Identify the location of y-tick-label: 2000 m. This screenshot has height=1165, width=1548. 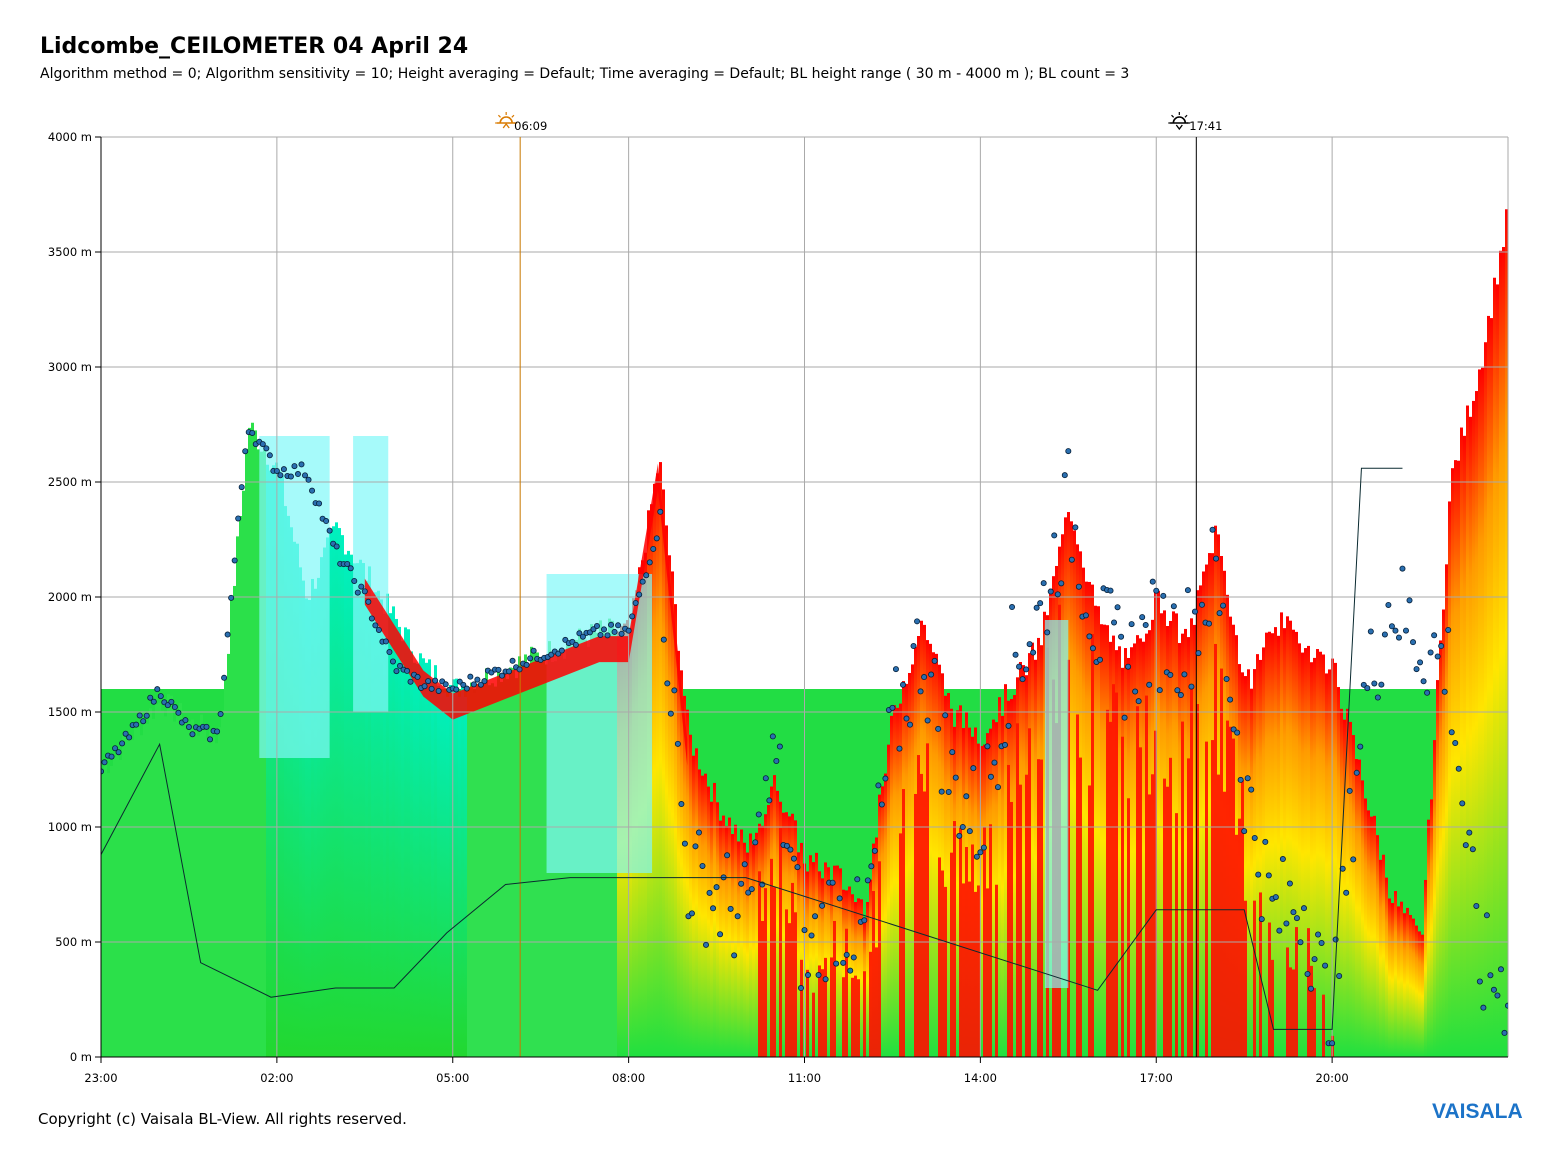
(70, 597).